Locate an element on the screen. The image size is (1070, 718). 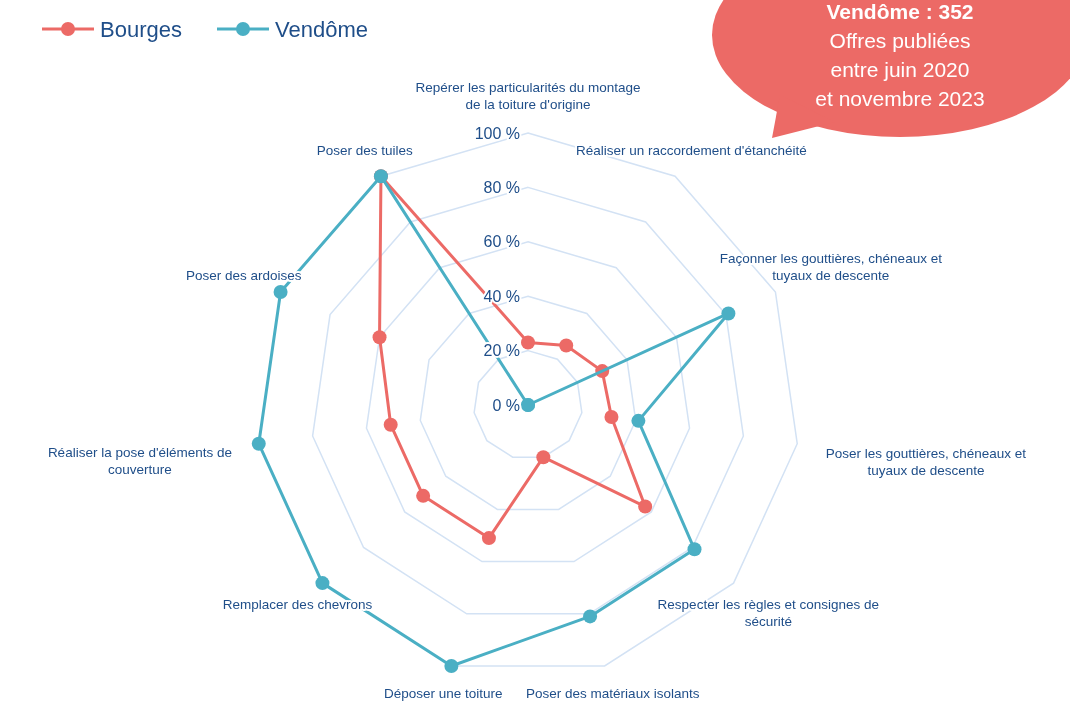
y-tick-label: 100 % is located at coordinates (497, 133).